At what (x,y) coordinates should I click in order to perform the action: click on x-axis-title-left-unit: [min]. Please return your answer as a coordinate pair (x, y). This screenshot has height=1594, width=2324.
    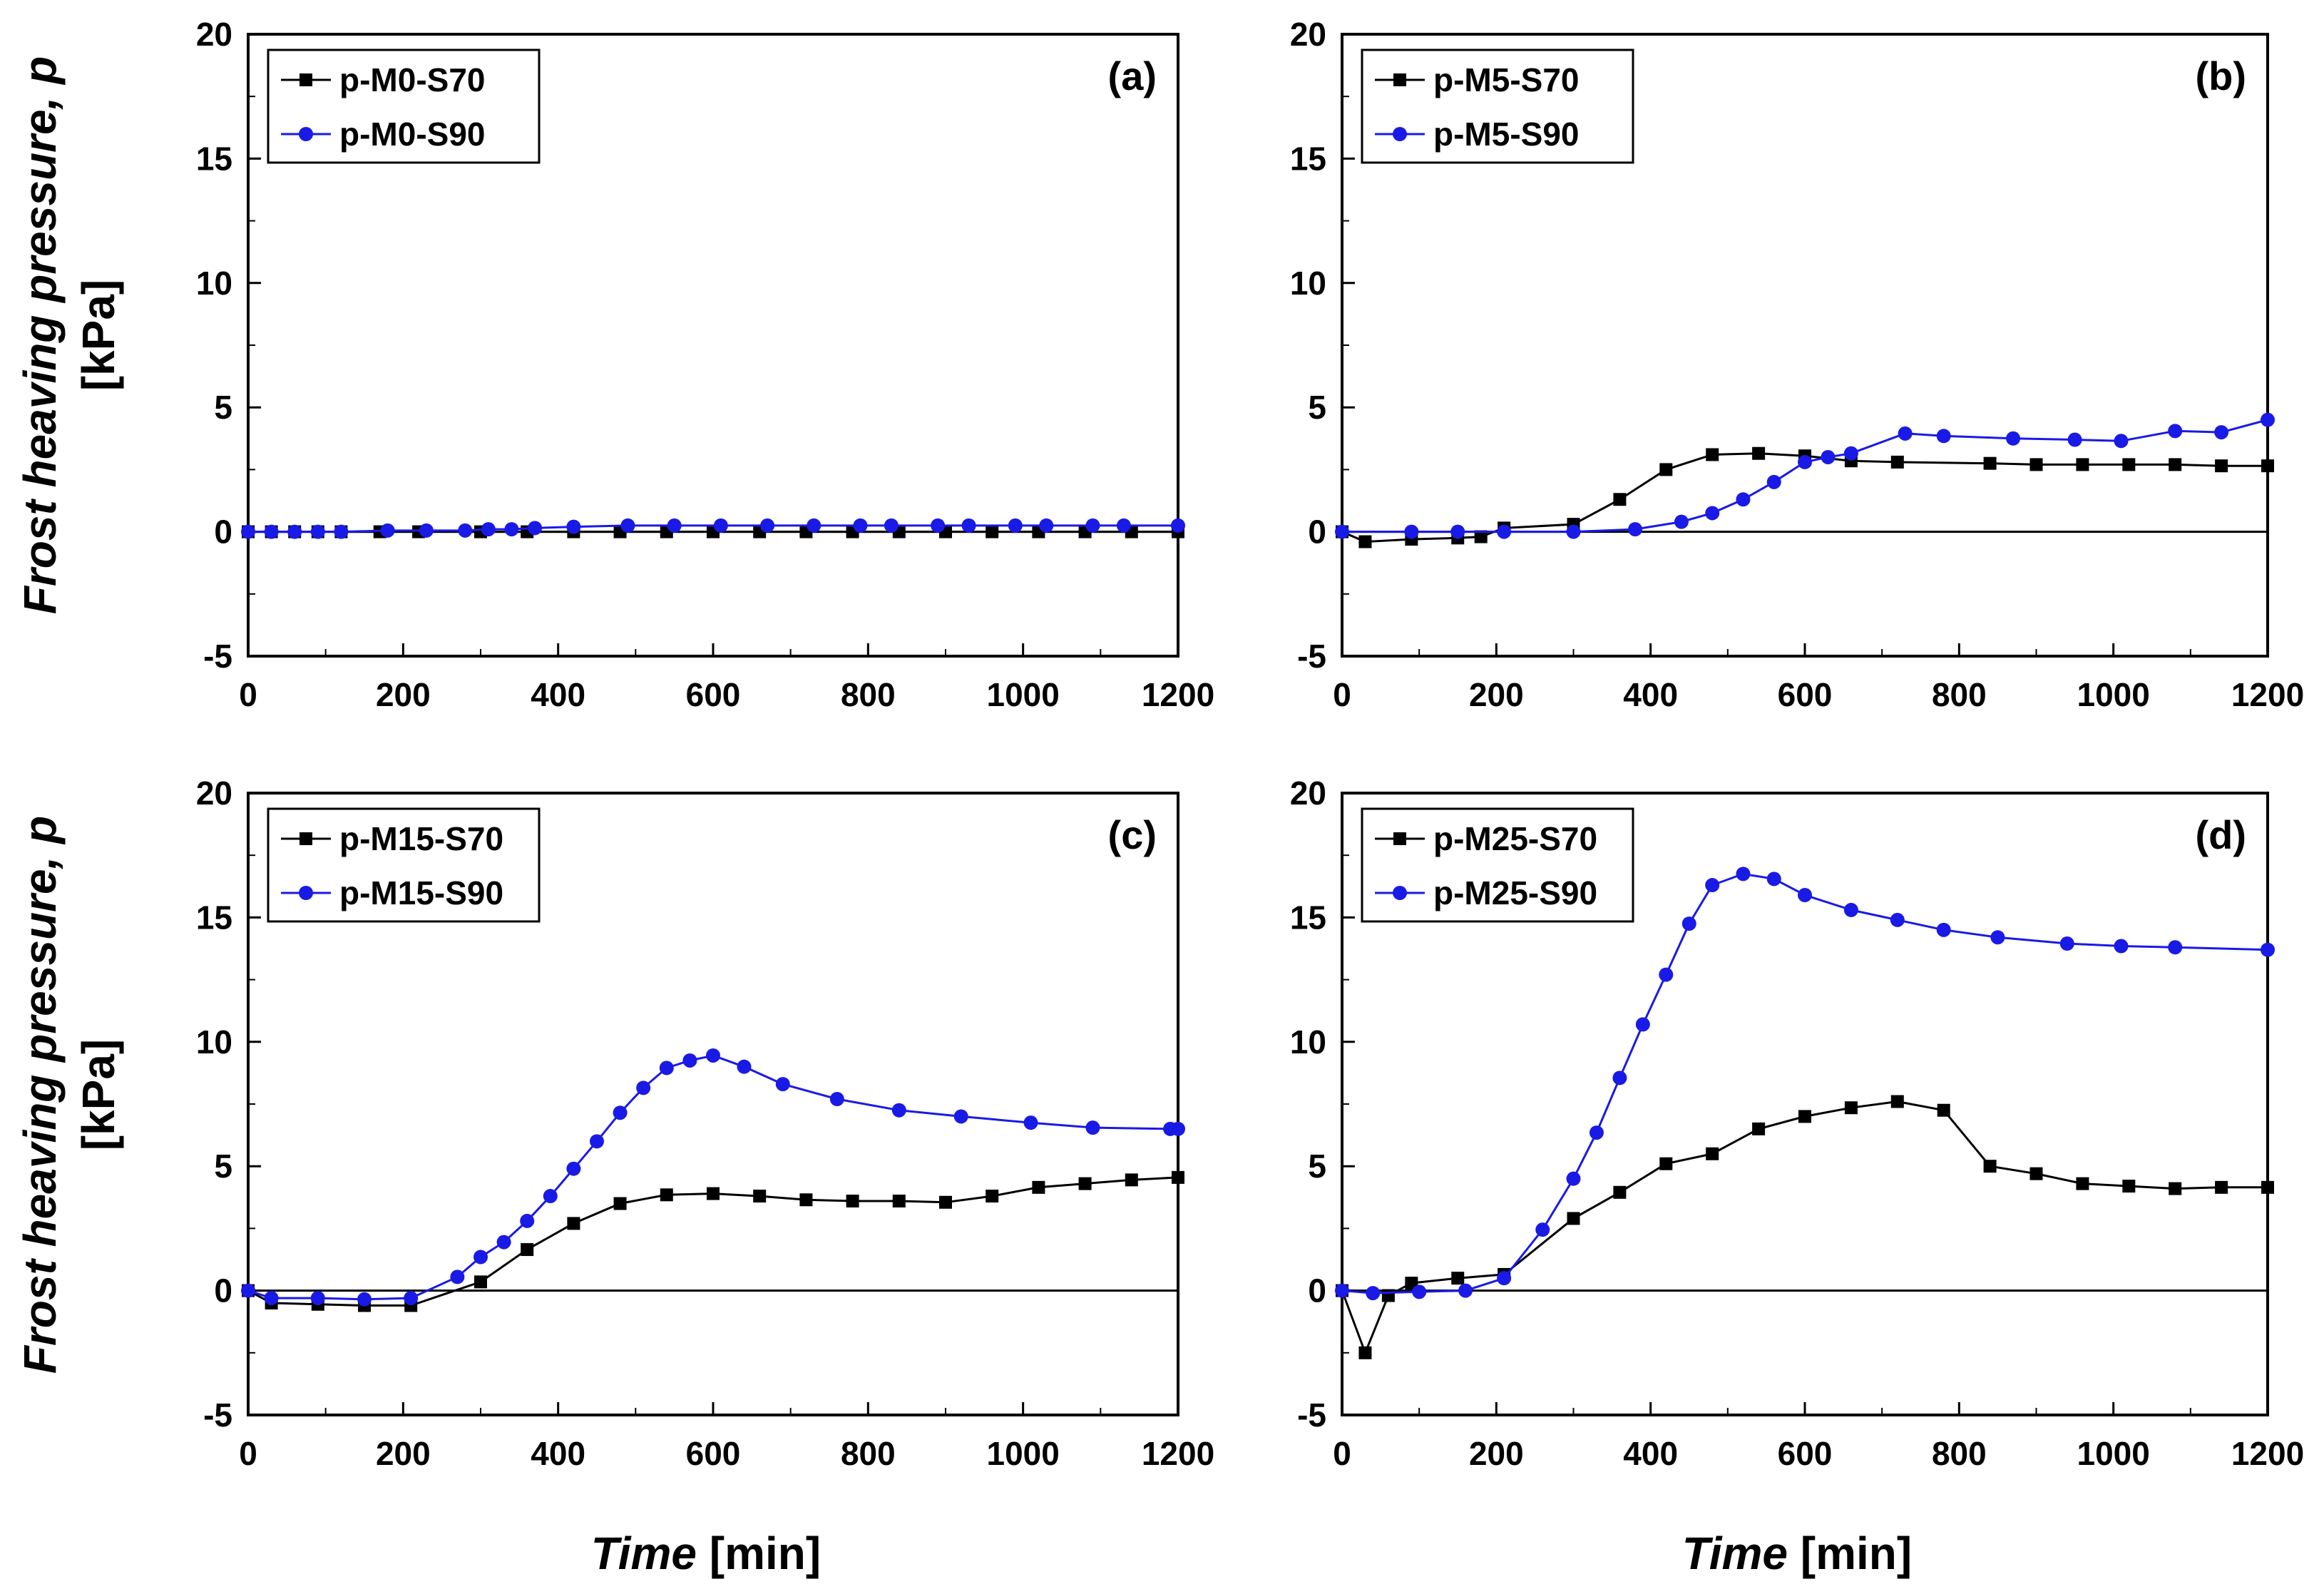
    Looking at the image, I should click on (759, 1553).